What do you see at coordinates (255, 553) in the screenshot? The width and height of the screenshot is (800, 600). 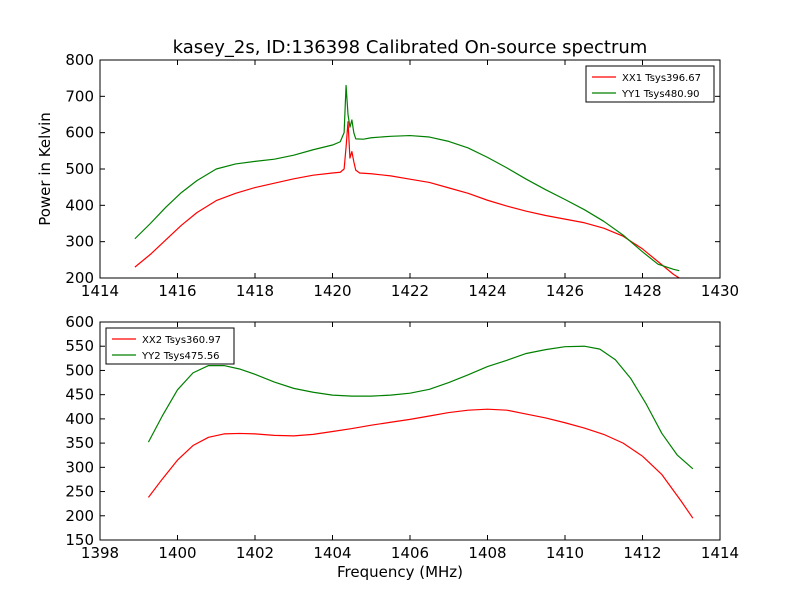 I see `x-tick-label: 1402` at bounding box center [255, 553].